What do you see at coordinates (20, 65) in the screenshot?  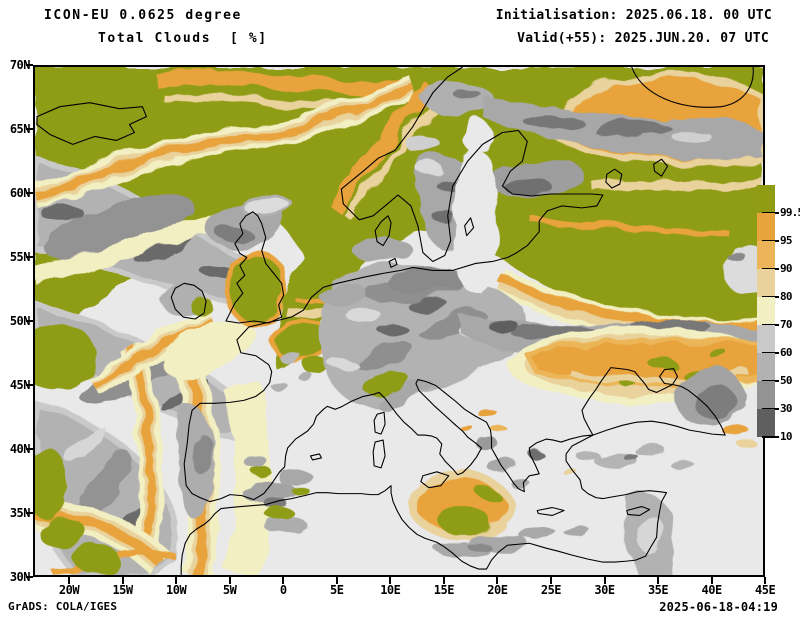 I see `latitude-label: 70N` at bounding box center [20, 65].